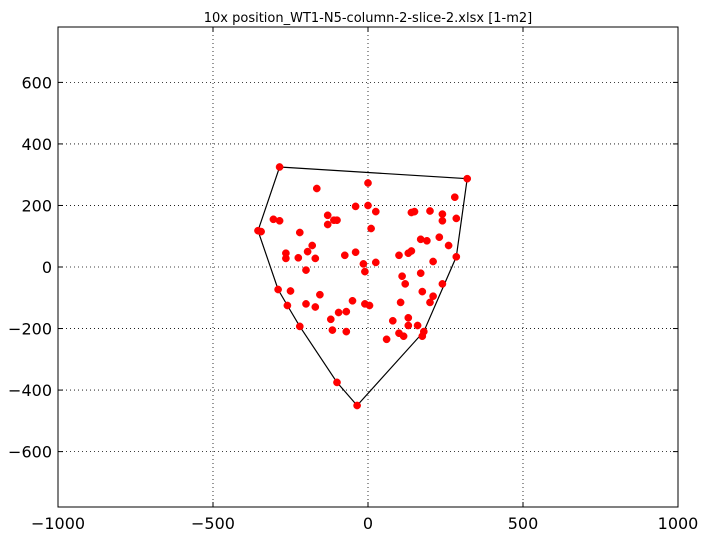  I want to click on y-tick-label: −200, so click(30, 329).